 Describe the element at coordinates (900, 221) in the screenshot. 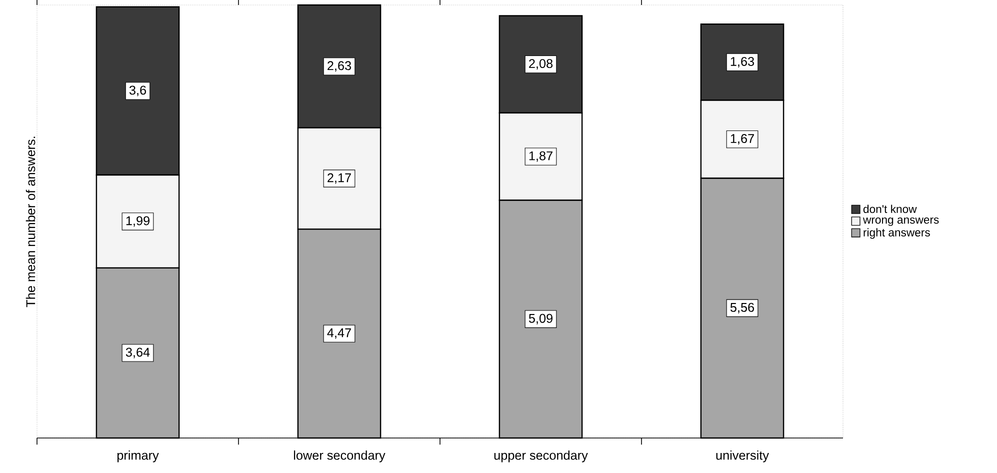

I see `legend-label: wrong answers` at that location.